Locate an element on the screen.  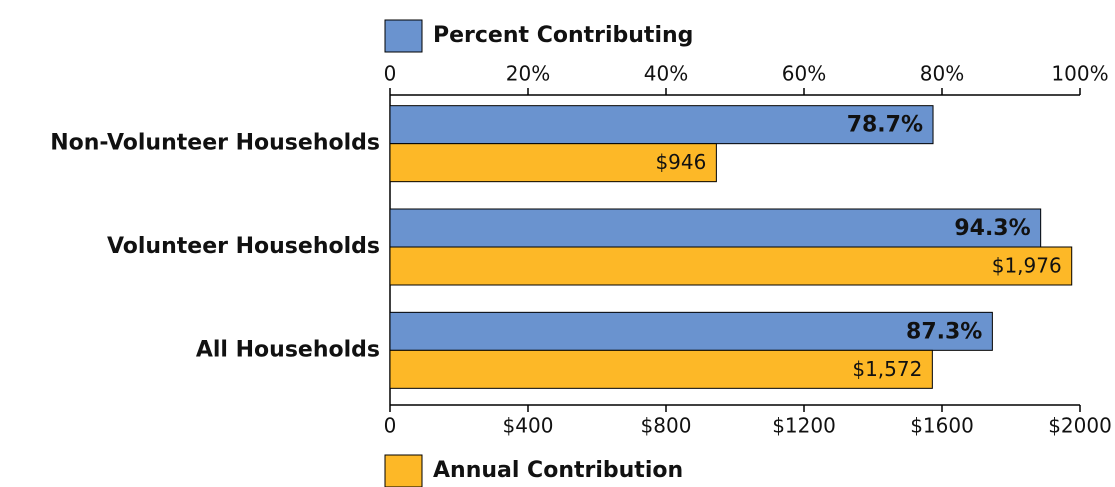
value-label: 78.7% is located at coordinates (885, 125).